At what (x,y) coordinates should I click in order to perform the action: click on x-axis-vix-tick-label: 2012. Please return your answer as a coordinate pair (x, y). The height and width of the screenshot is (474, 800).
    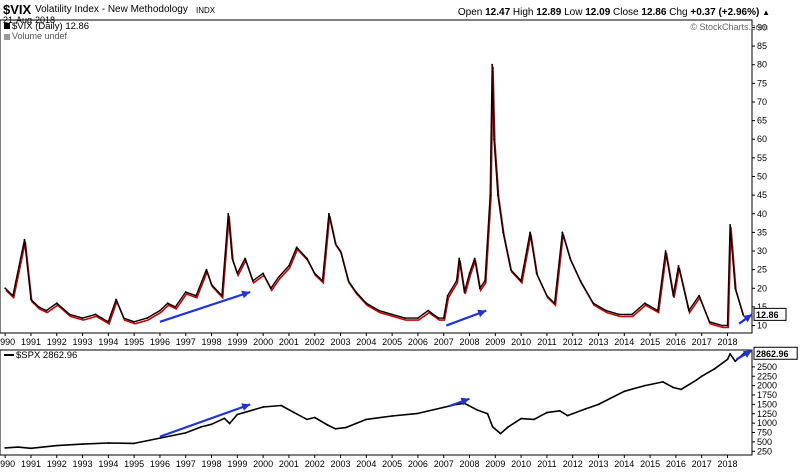
    Looking at the image, I should click on (573, 342).